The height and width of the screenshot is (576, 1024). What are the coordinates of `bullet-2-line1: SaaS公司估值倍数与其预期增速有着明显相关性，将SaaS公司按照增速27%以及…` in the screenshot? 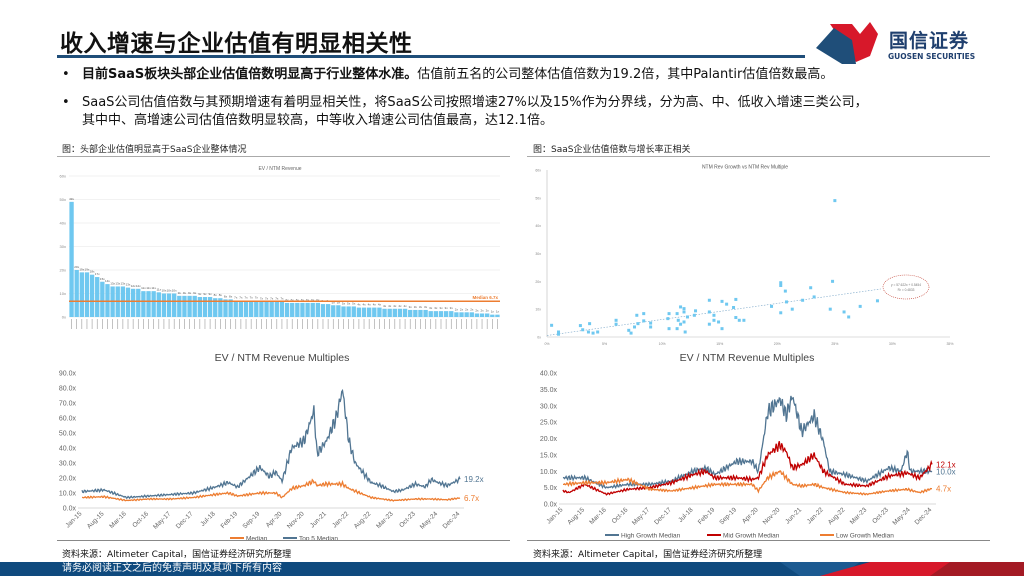 It's located at (475, 102).